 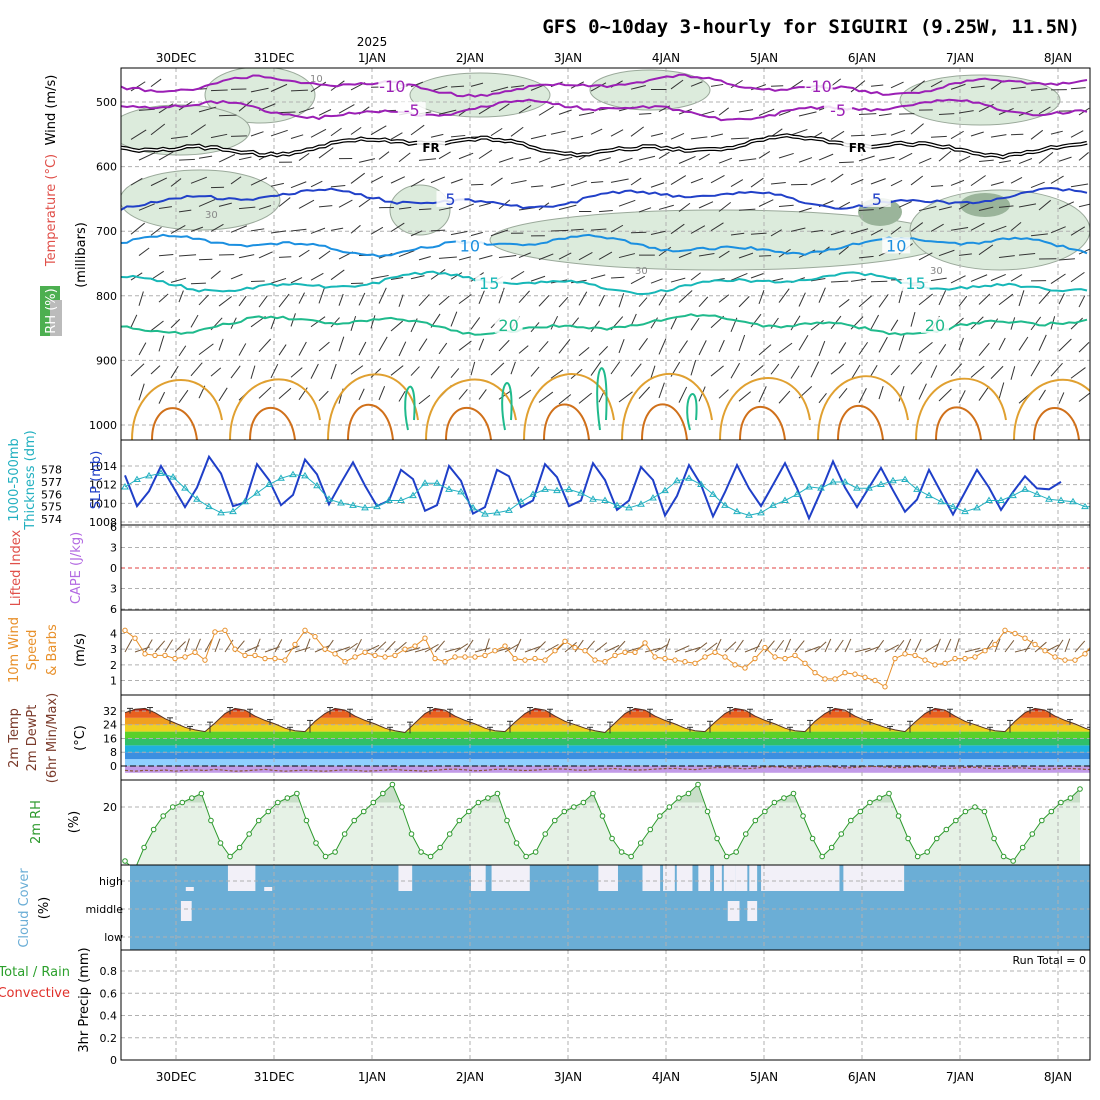 What do you see at coordinates (412, 110) in the screenshot?
I see `temperature-contour-label: -5` at bounding box center [412, 110].